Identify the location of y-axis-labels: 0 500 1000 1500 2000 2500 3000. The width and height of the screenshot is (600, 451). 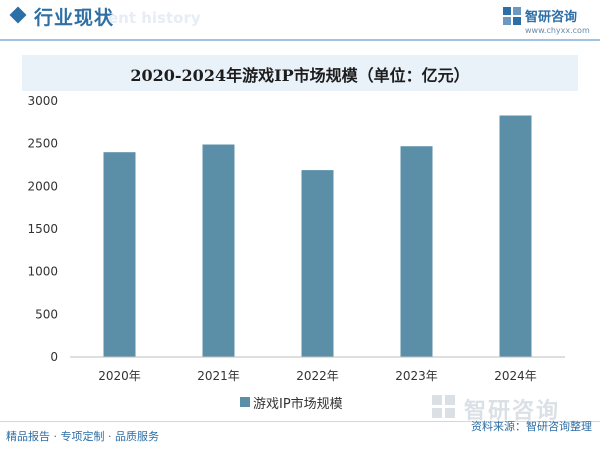
(42, 229).